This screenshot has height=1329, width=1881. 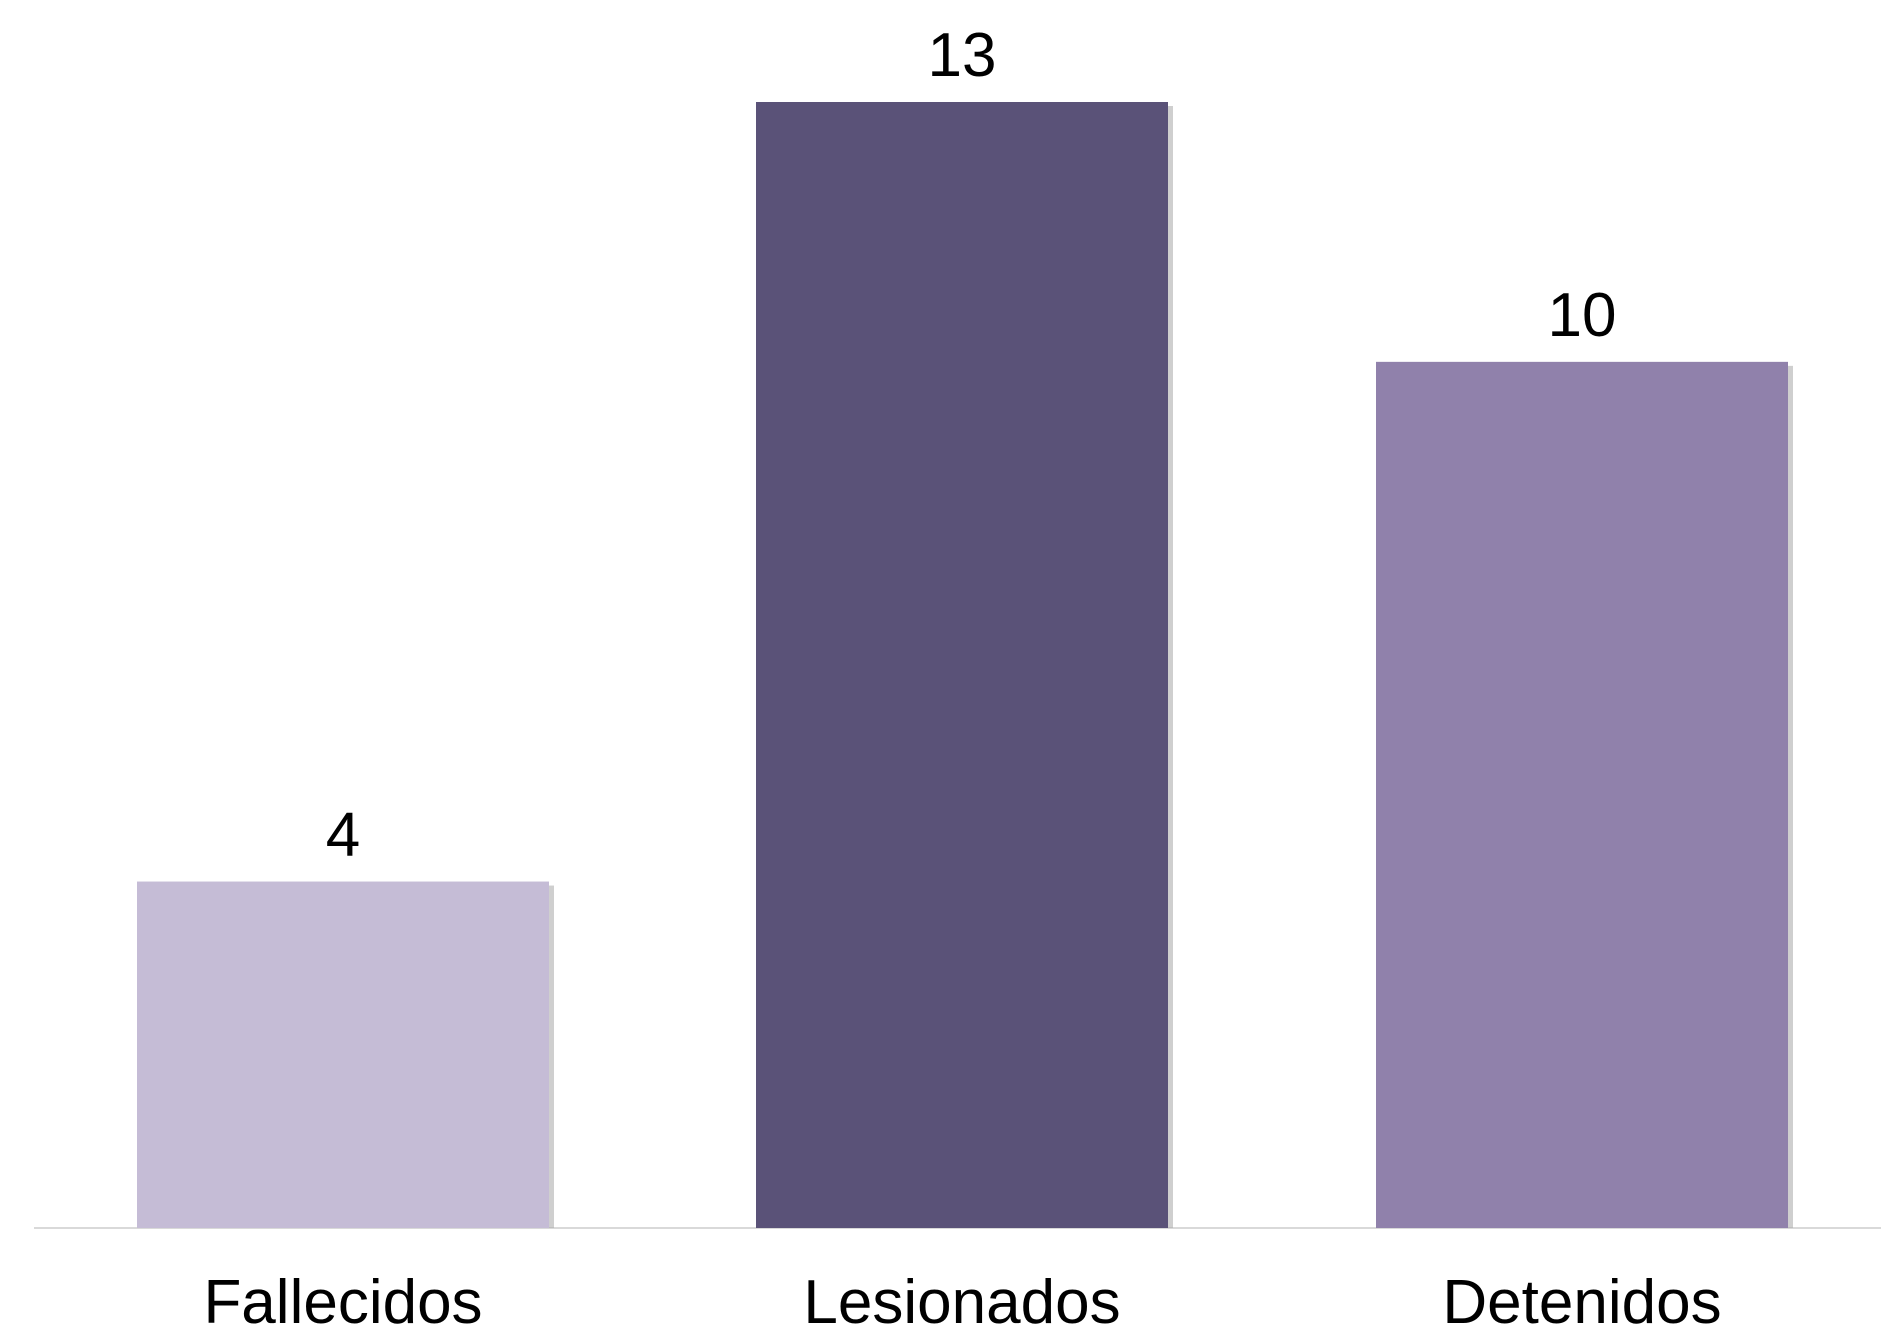 What do you see at coordinates (343, 1054) in the screenshot?
I see `bar-fallecidos` at bounding box center [343, 1054].